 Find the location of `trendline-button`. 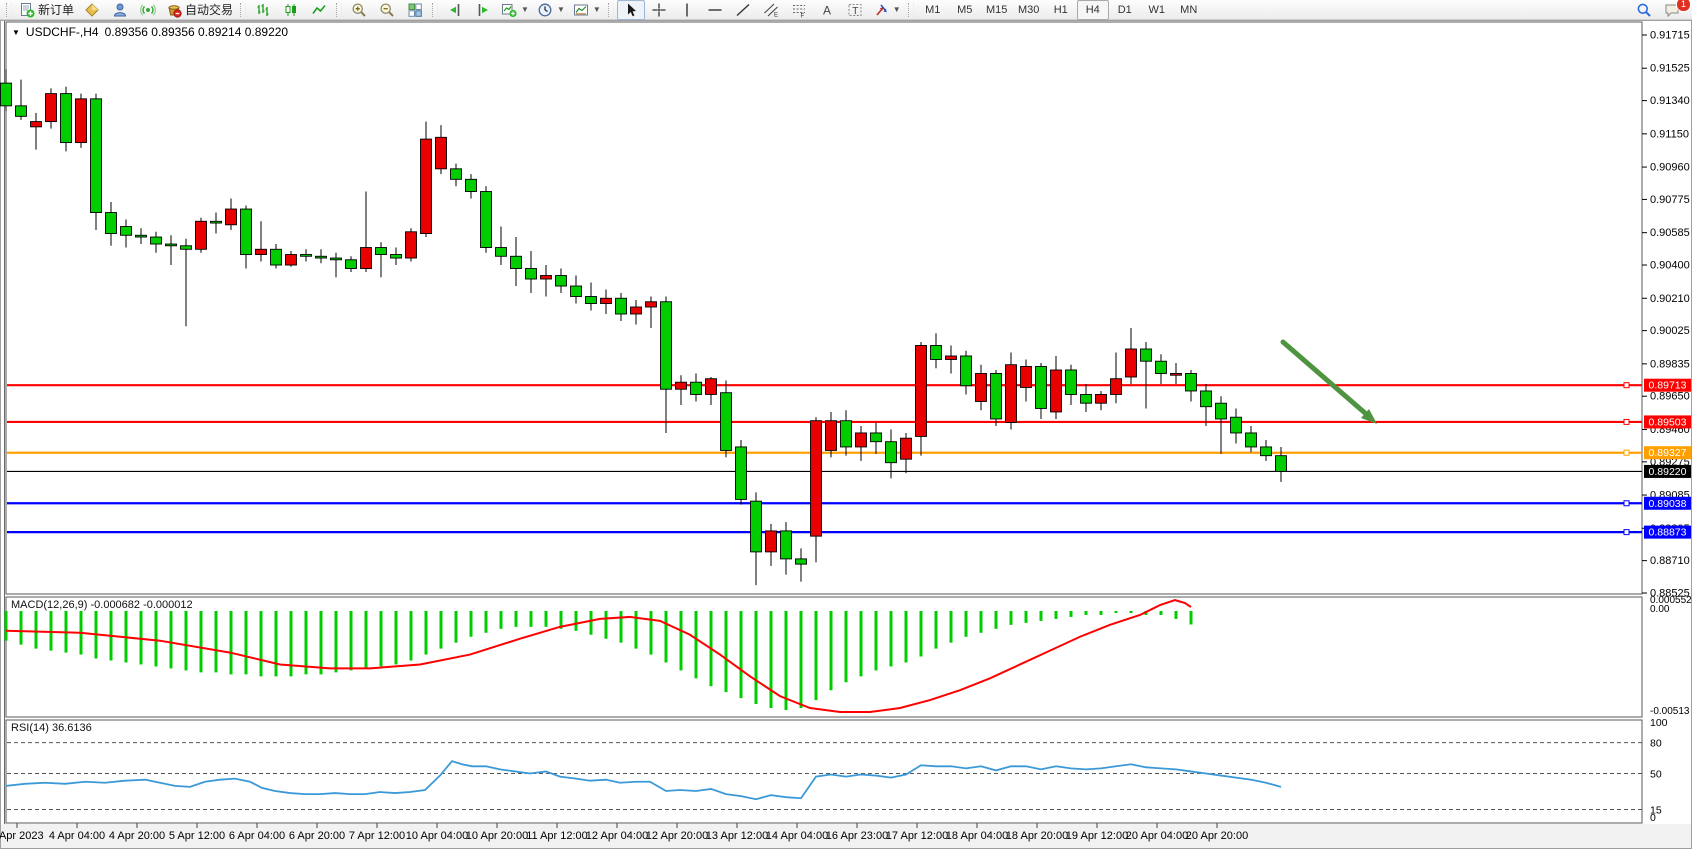

trendline-button is located at coordinates (743, 10).